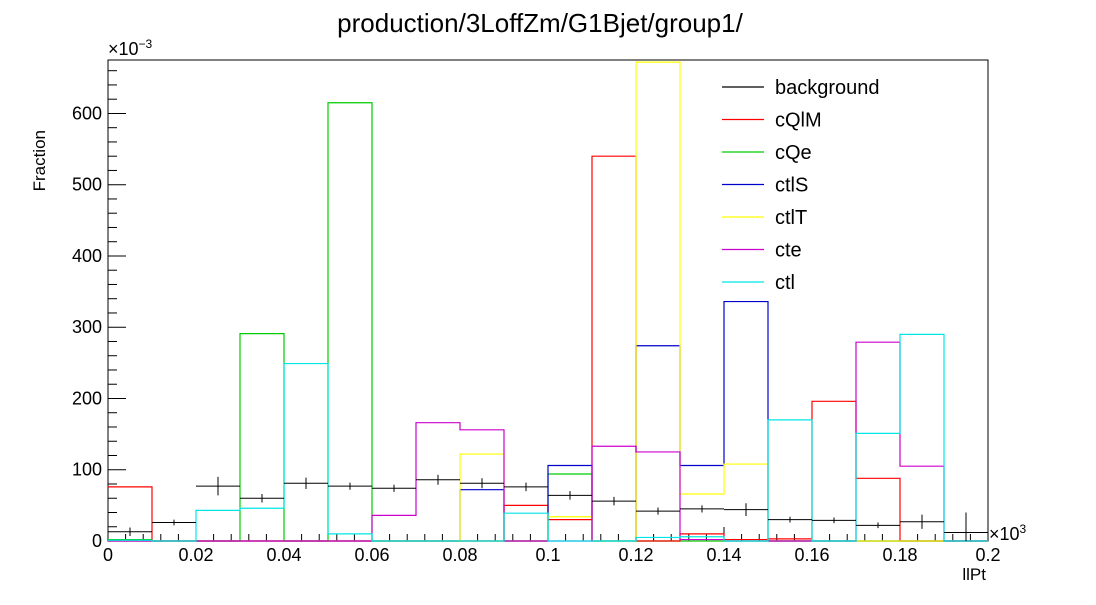  Describe the element at coordinates (87, 185) in the screenshot. I see `y-tick-label: 500` at that location.